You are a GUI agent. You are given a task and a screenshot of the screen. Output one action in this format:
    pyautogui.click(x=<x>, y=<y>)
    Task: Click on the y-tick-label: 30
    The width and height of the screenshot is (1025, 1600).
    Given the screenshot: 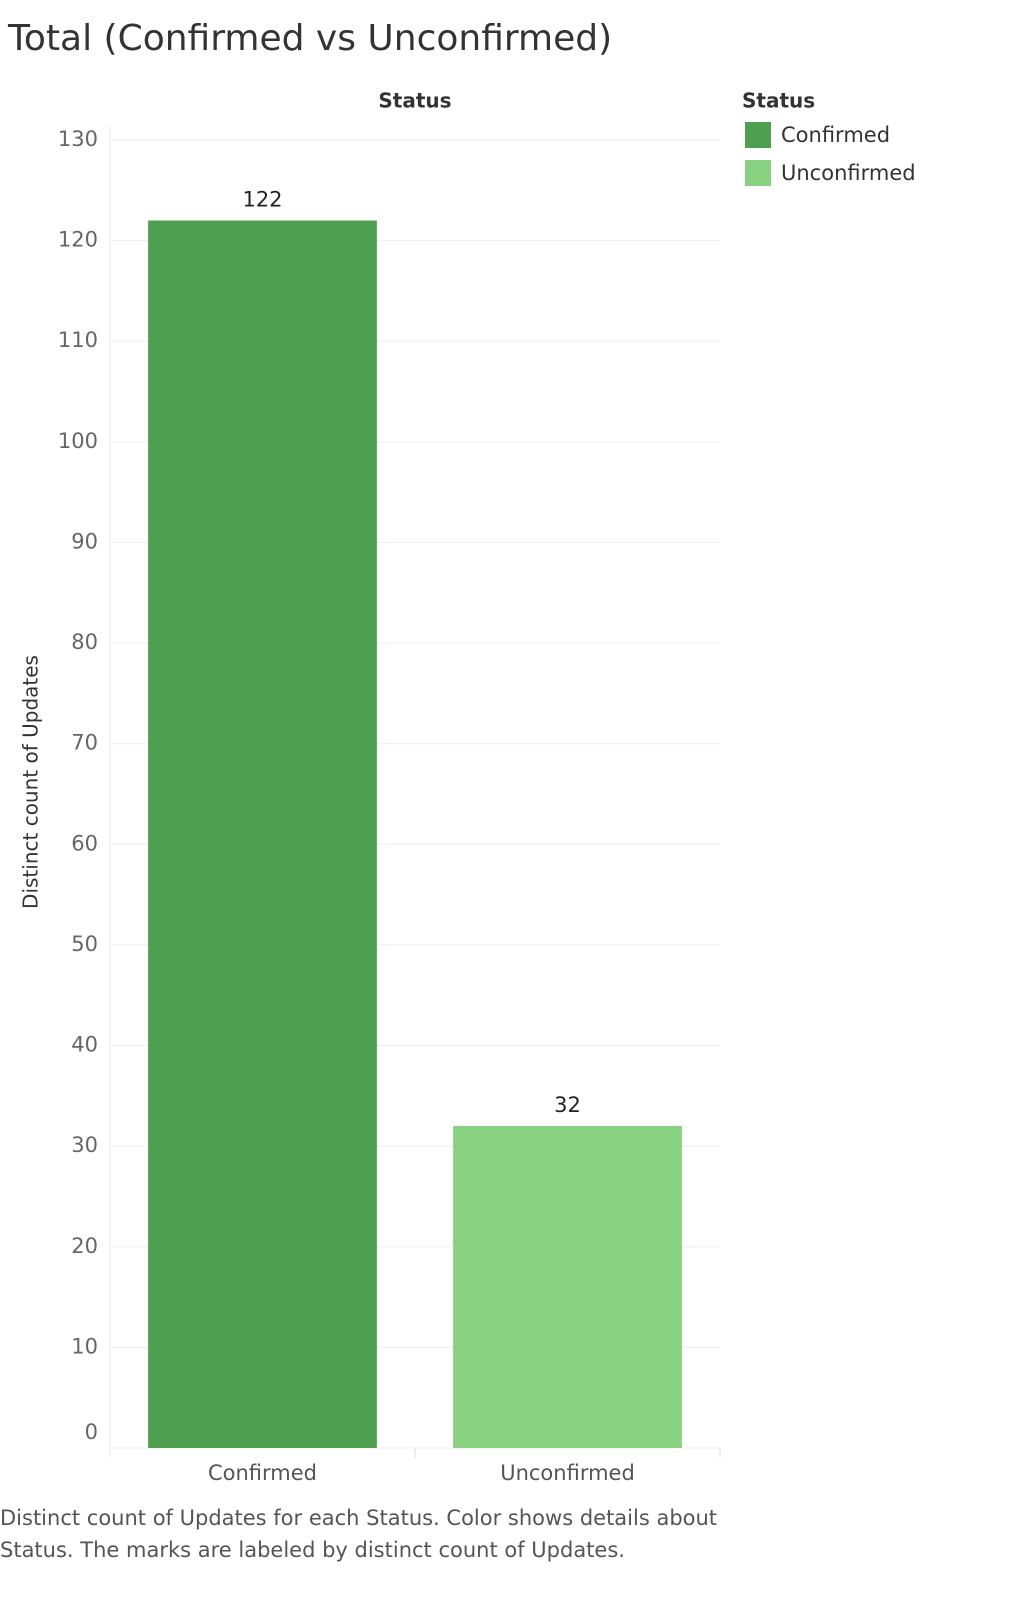 What is the action you would take?
    pyautogui.click(x=84, y=1145)
    